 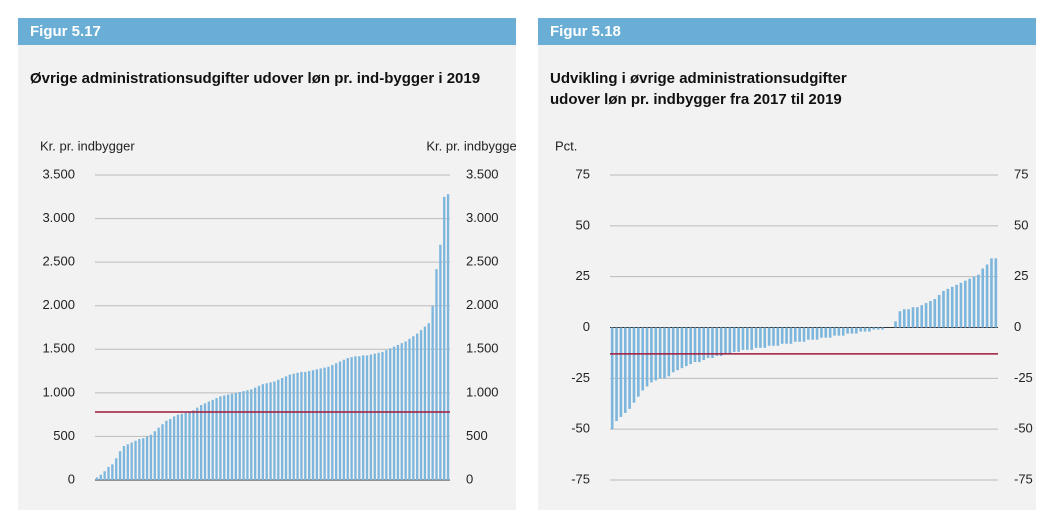 I want to click on y-axis-label: Pct., so click(x=566, y=145).